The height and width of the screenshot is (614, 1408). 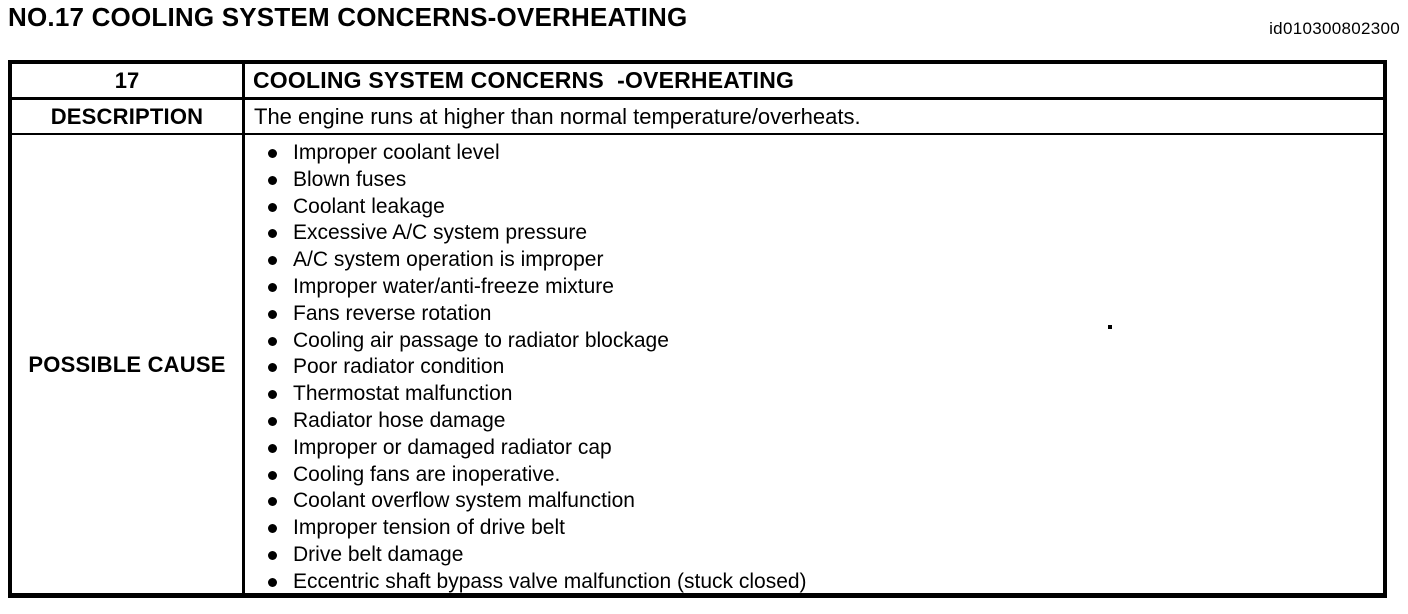 What do you see at coordinates (350, 179) in the screenshot?
I see `possible-cause-text: Blown fuses` at bounding box center [350, 179].